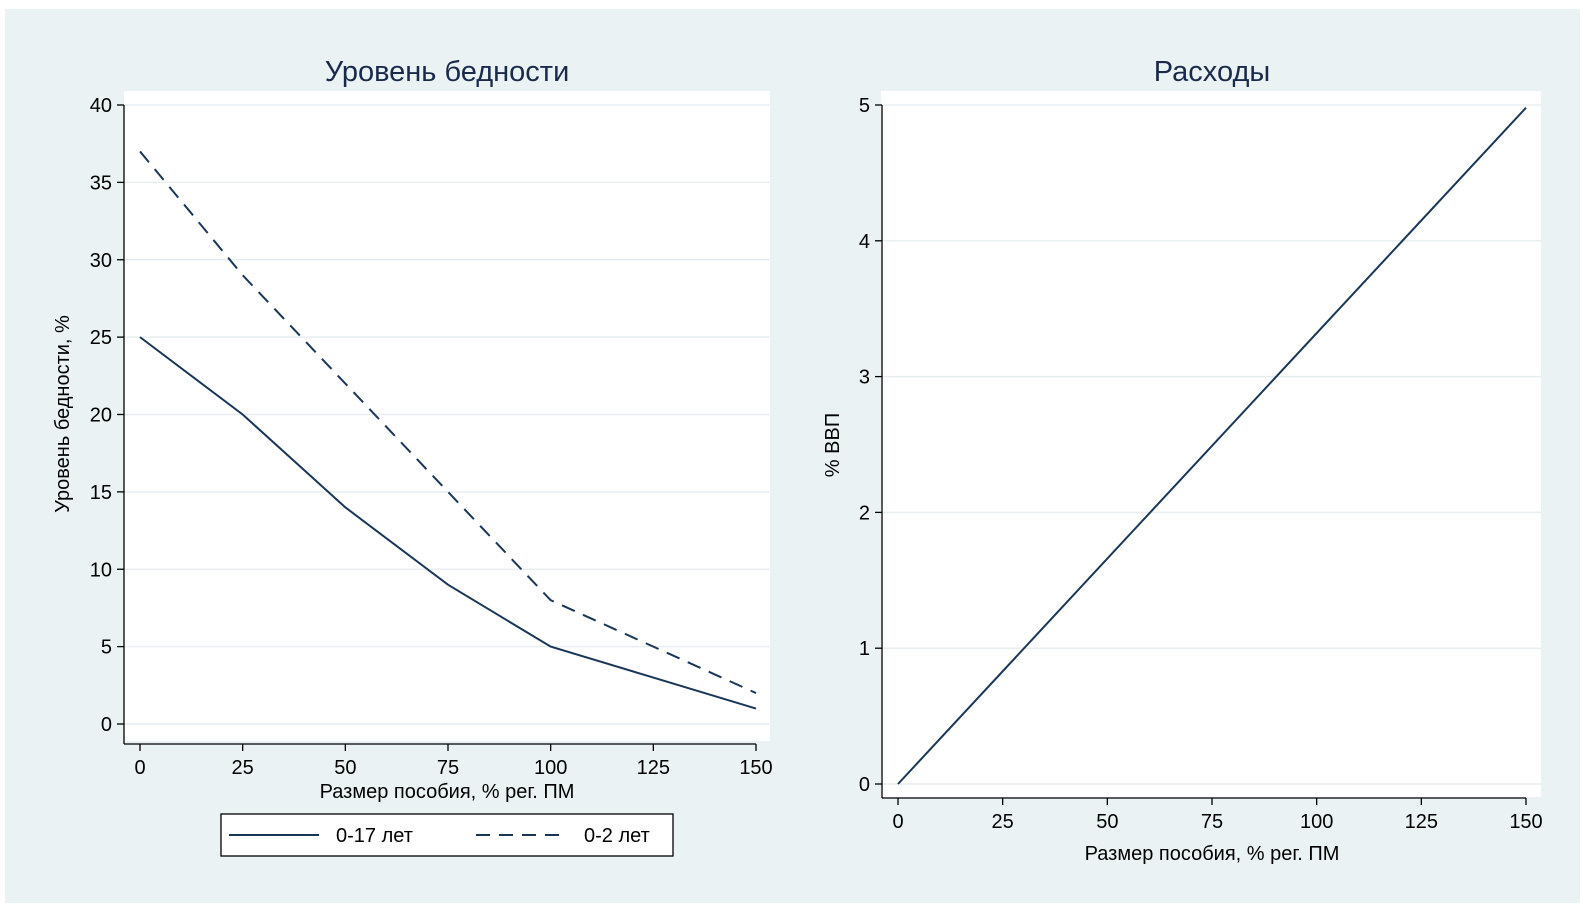  I want to click on y-tick-label: 20, so click(101, 416).